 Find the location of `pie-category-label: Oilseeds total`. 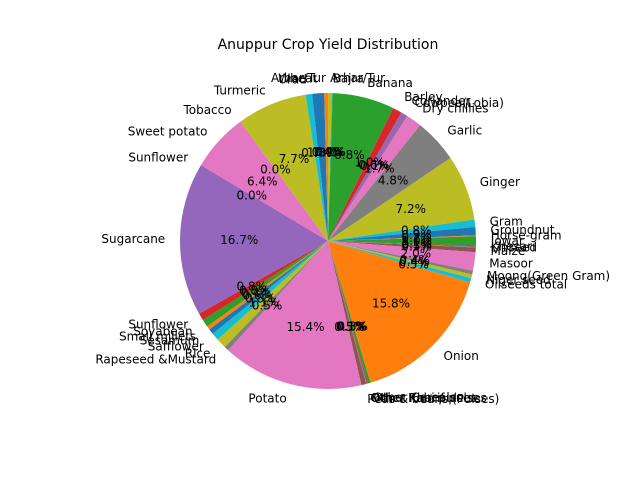

pie-category-label: Oilseeds total is located at coordinates (526, 284).